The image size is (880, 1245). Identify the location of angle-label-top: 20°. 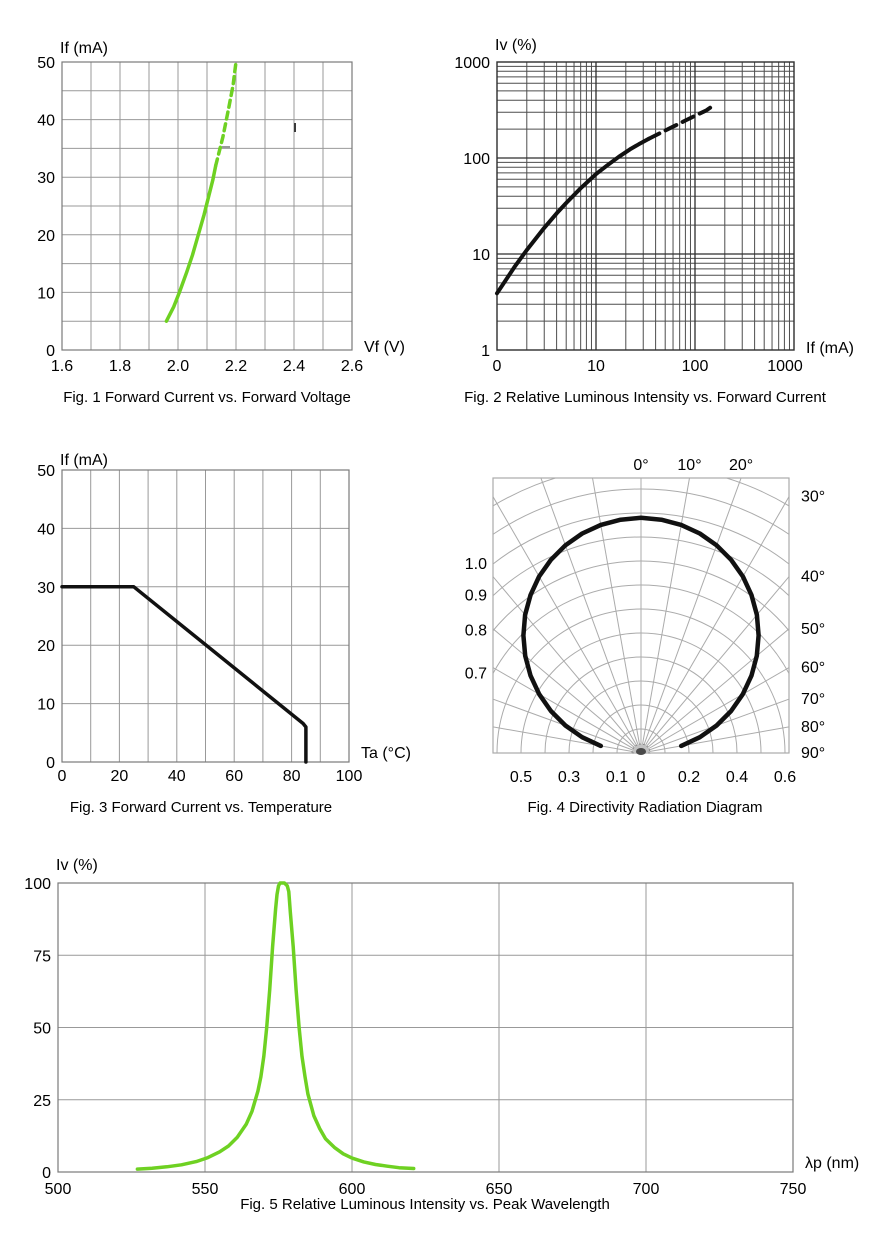
(741, 465).